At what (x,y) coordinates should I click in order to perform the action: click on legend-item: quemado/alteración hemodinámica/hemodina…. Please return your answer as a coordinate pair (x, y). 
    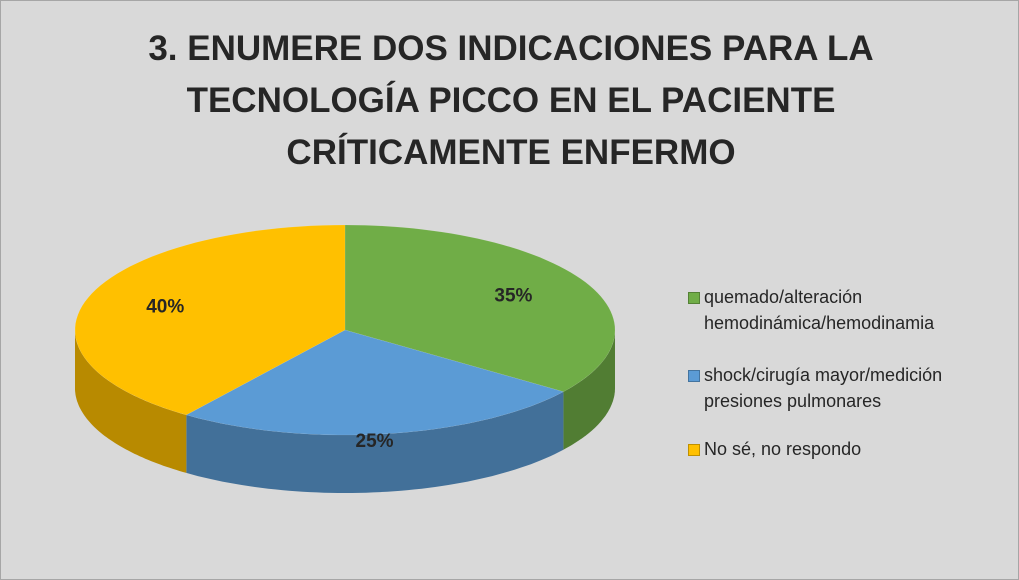
    Looking at the image, I should click on (853, 310).